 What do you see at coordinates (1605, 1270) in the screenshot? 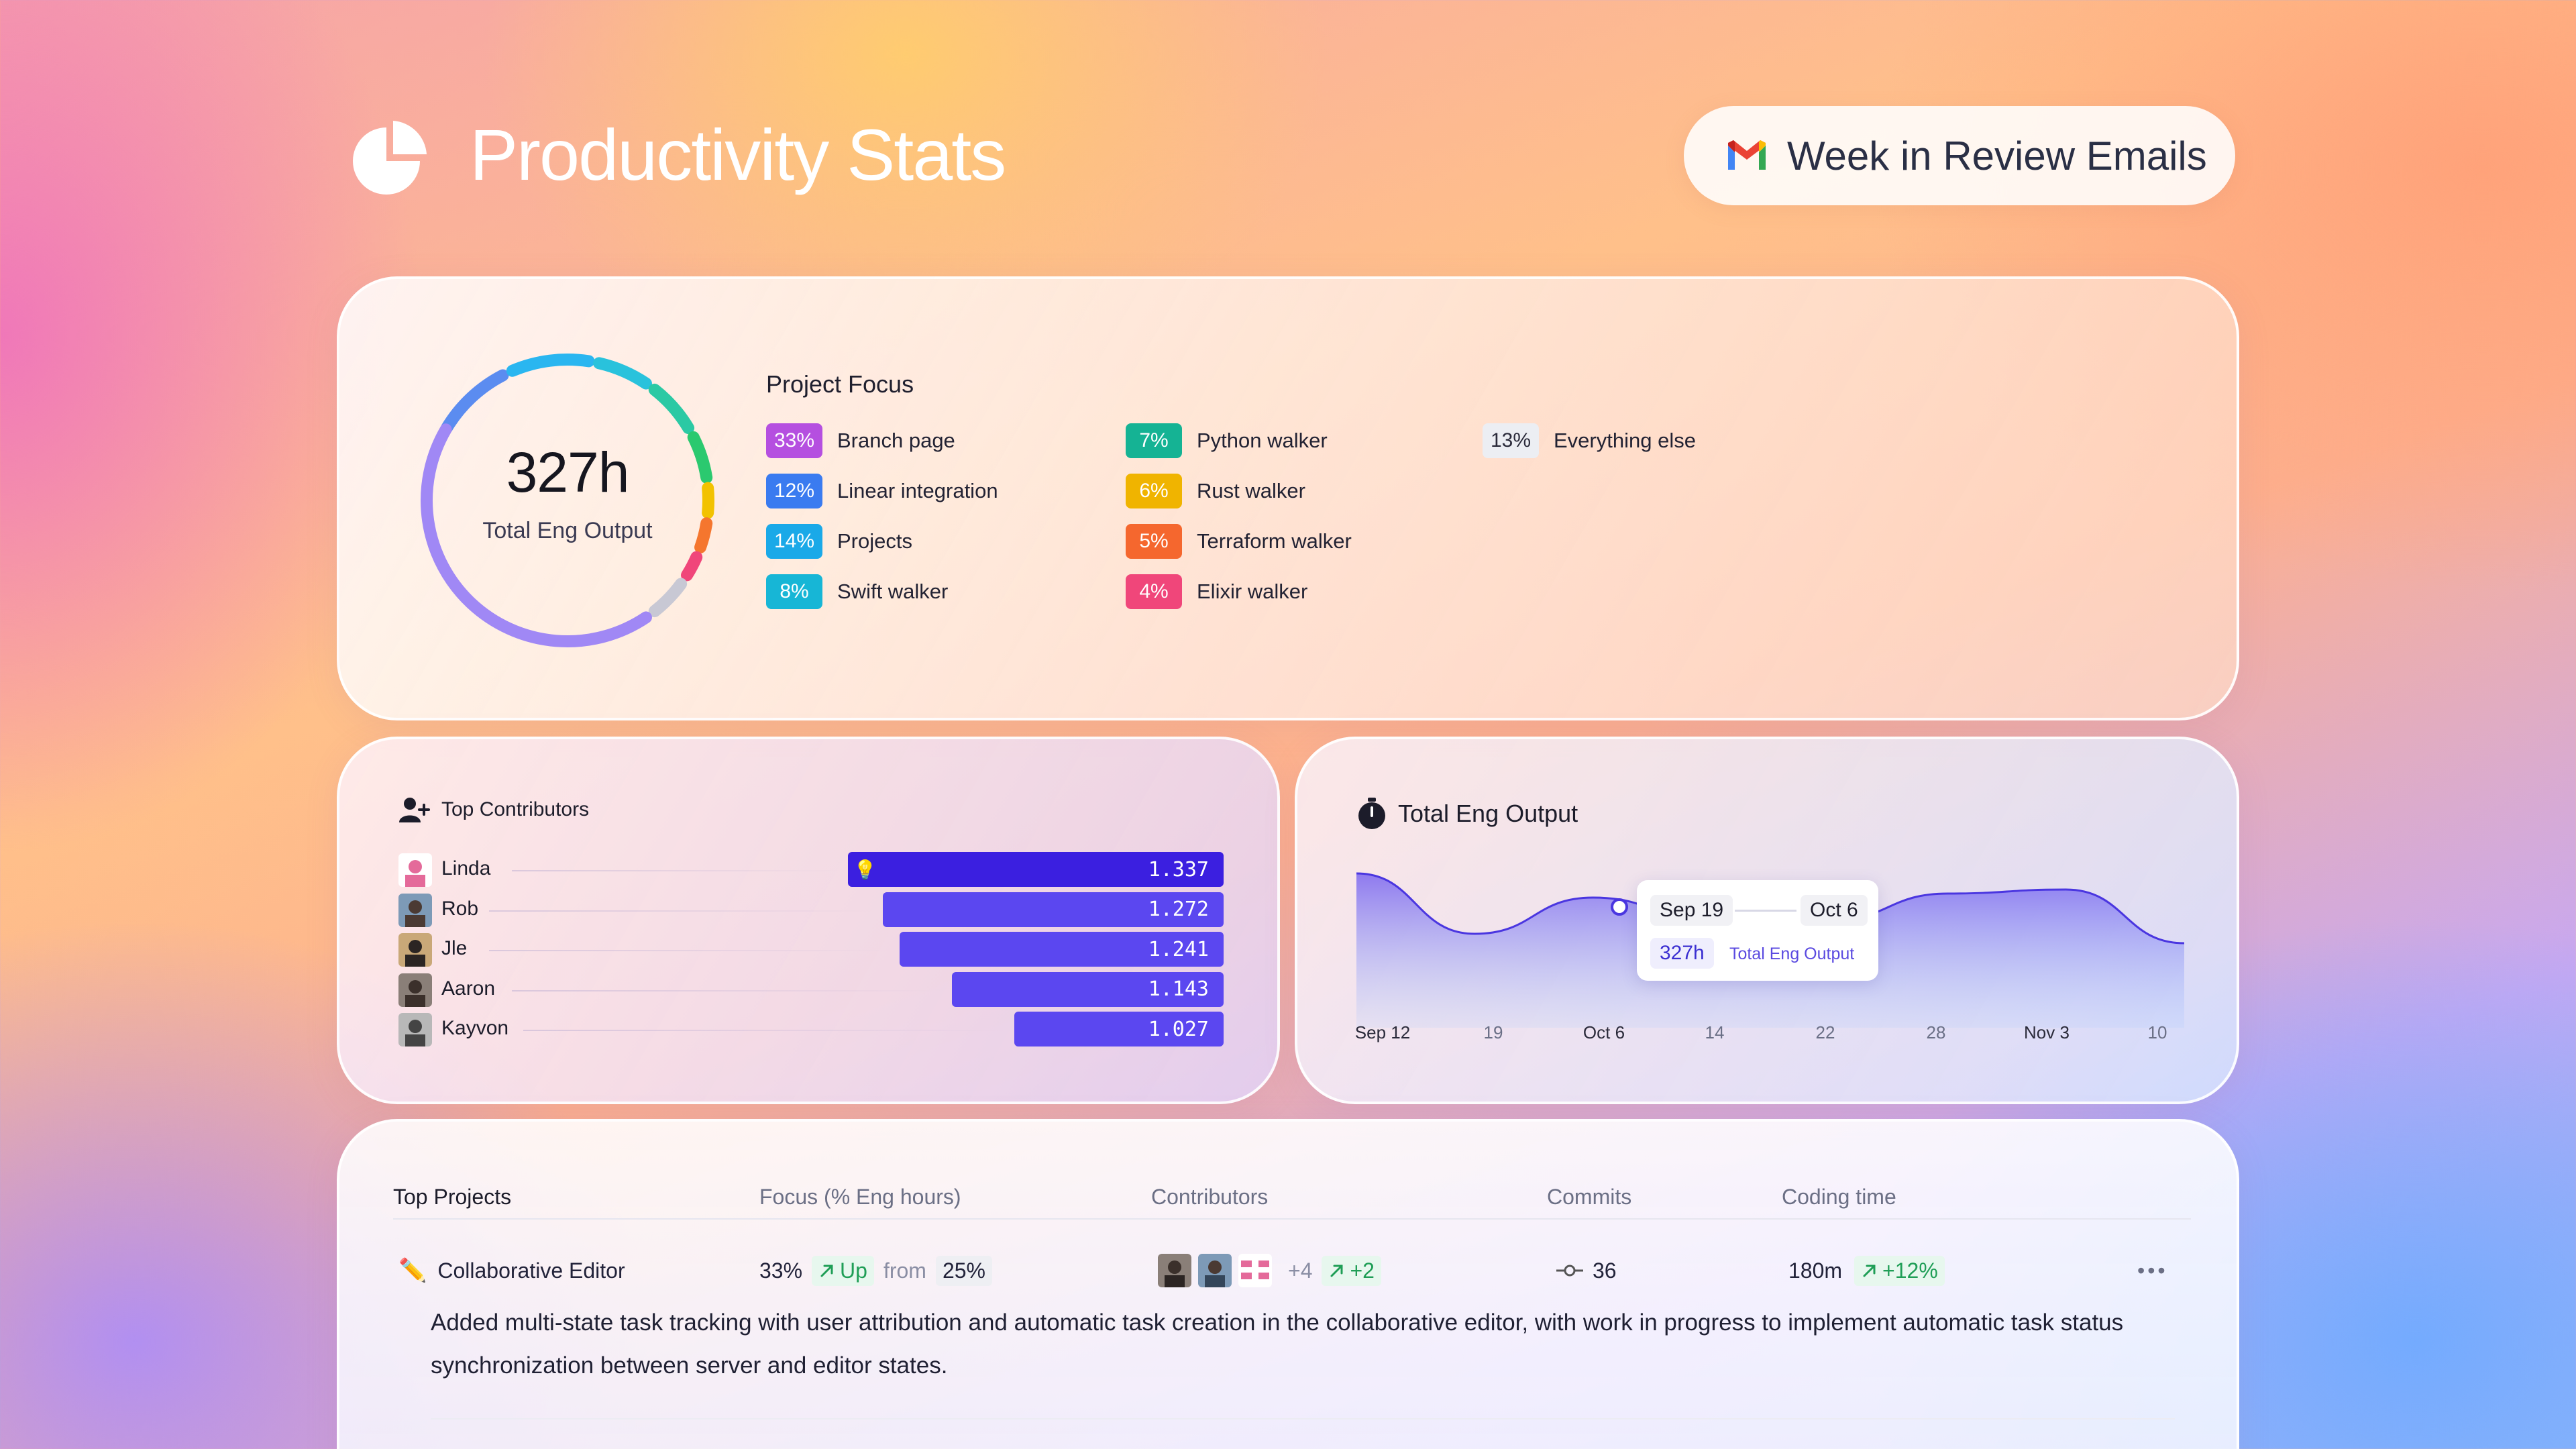
I see `commits-value: 36` at bounding box center [1605, 1270].